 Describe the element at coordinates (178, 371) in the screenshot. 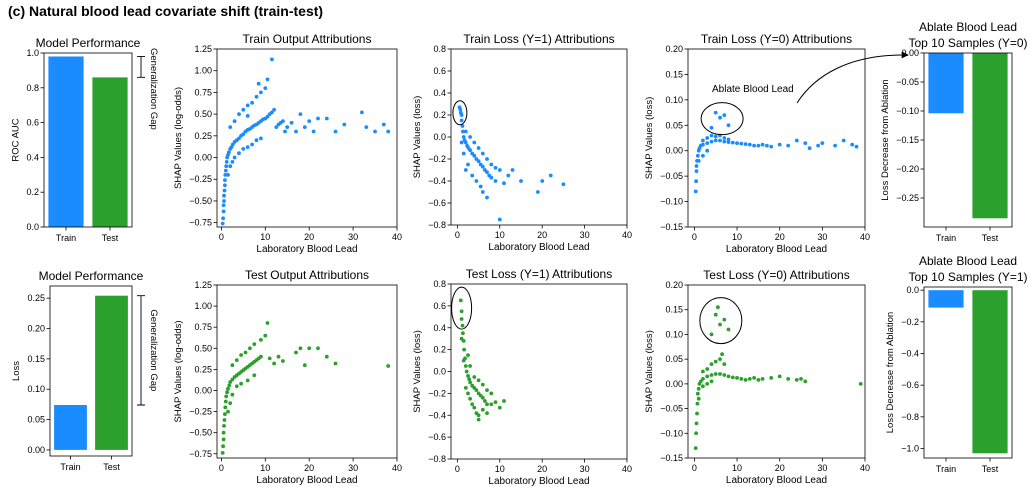

I see `y-axis-label: SHAP Values (log-odds)` at that location.